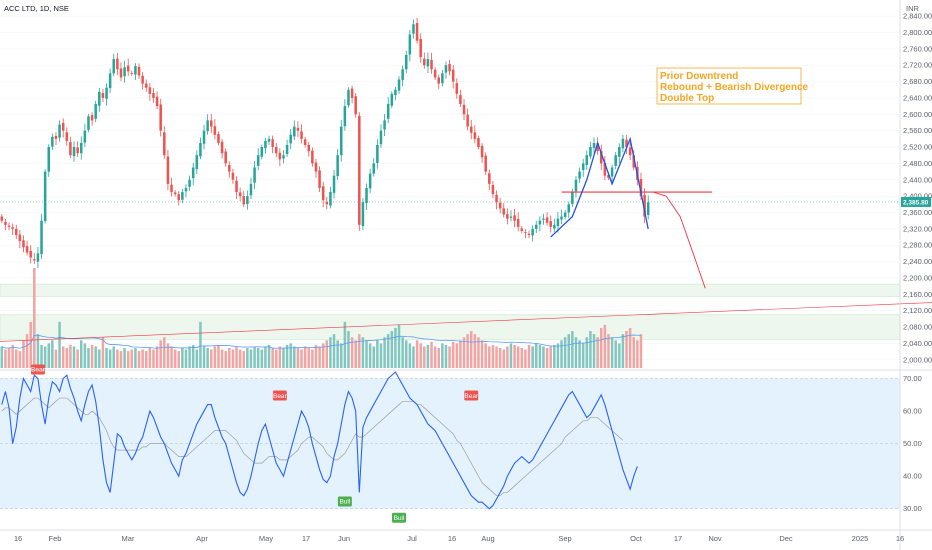 This screenshot has width=932, height=550. Describe the element at coordinates (599, 187) in the screenshot. I see `double-top-zigzag` at that location.